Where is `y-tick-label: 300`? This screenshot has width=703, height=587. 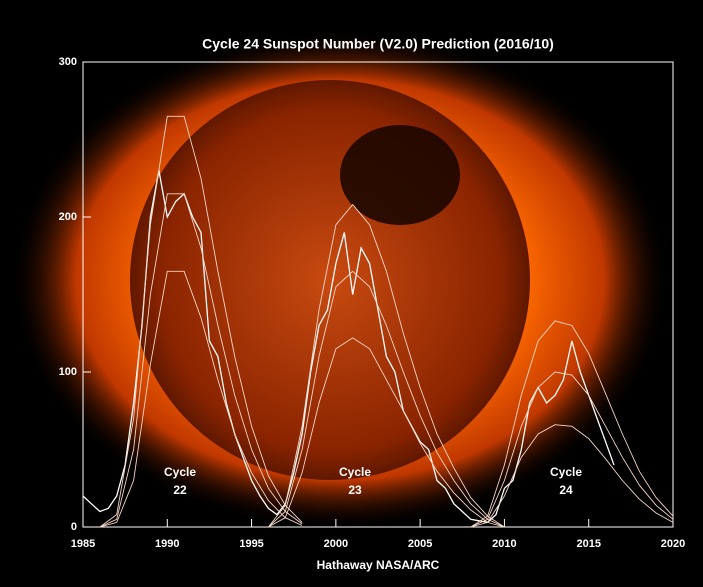
y-tick-label: 300 is located at coordinates (68, 62).